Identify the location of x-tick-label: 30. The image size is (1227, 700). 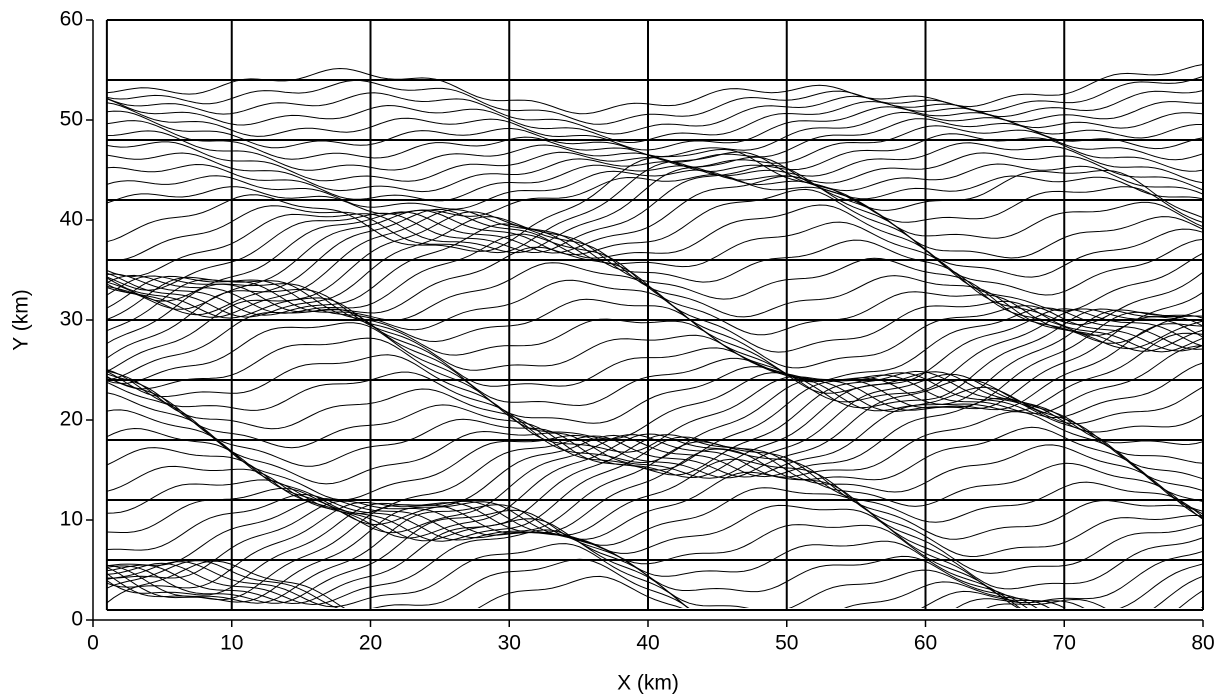
(509, 643).